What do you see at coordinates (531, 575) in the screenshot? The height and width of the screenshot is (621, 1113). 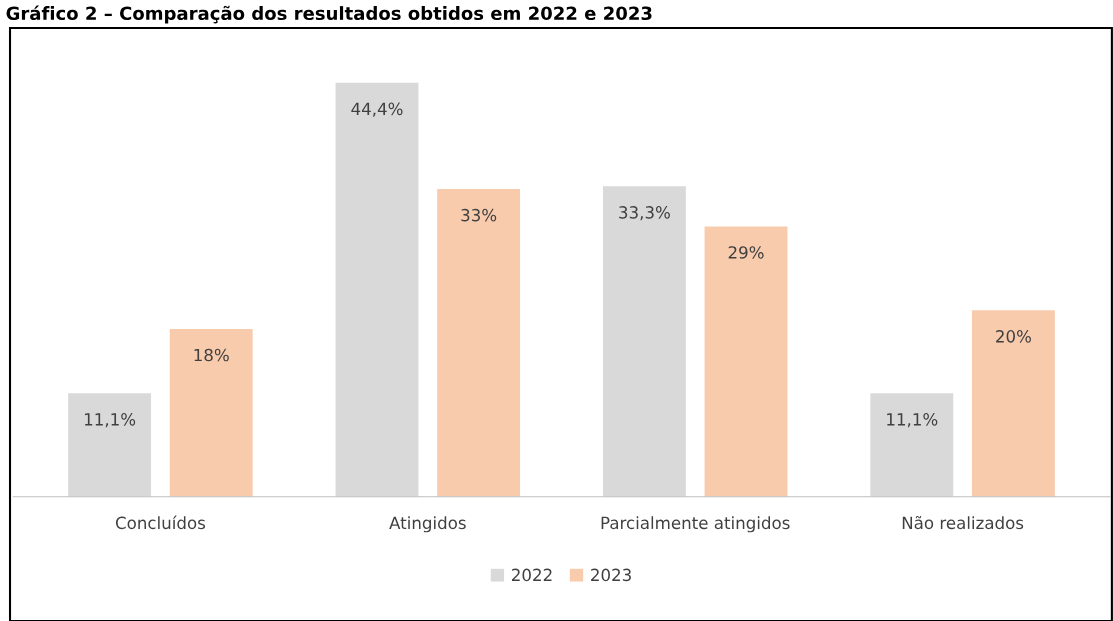 I see `legend-label: 2022` at bounding box center [531, 575].